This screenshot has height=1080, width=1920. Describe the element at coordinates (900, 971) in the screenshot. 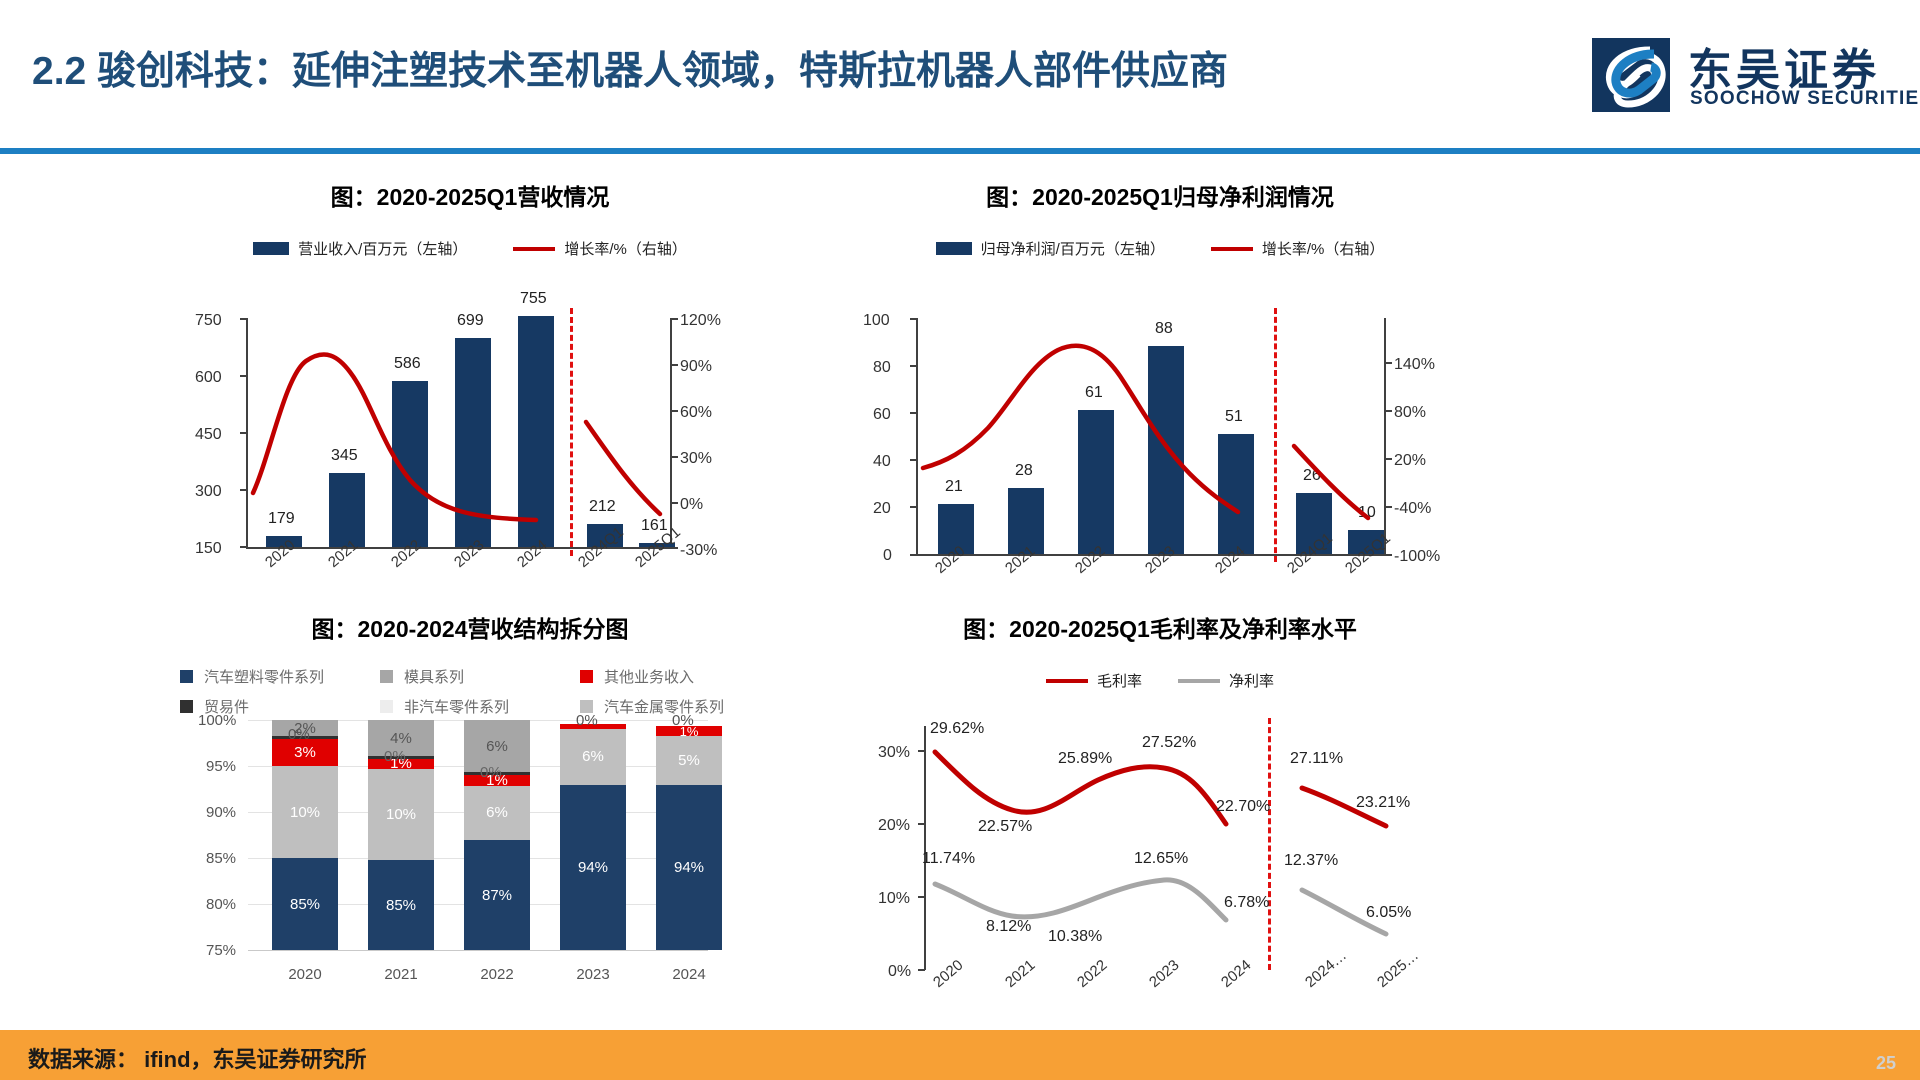

I see `ytick: 0%` at that location.